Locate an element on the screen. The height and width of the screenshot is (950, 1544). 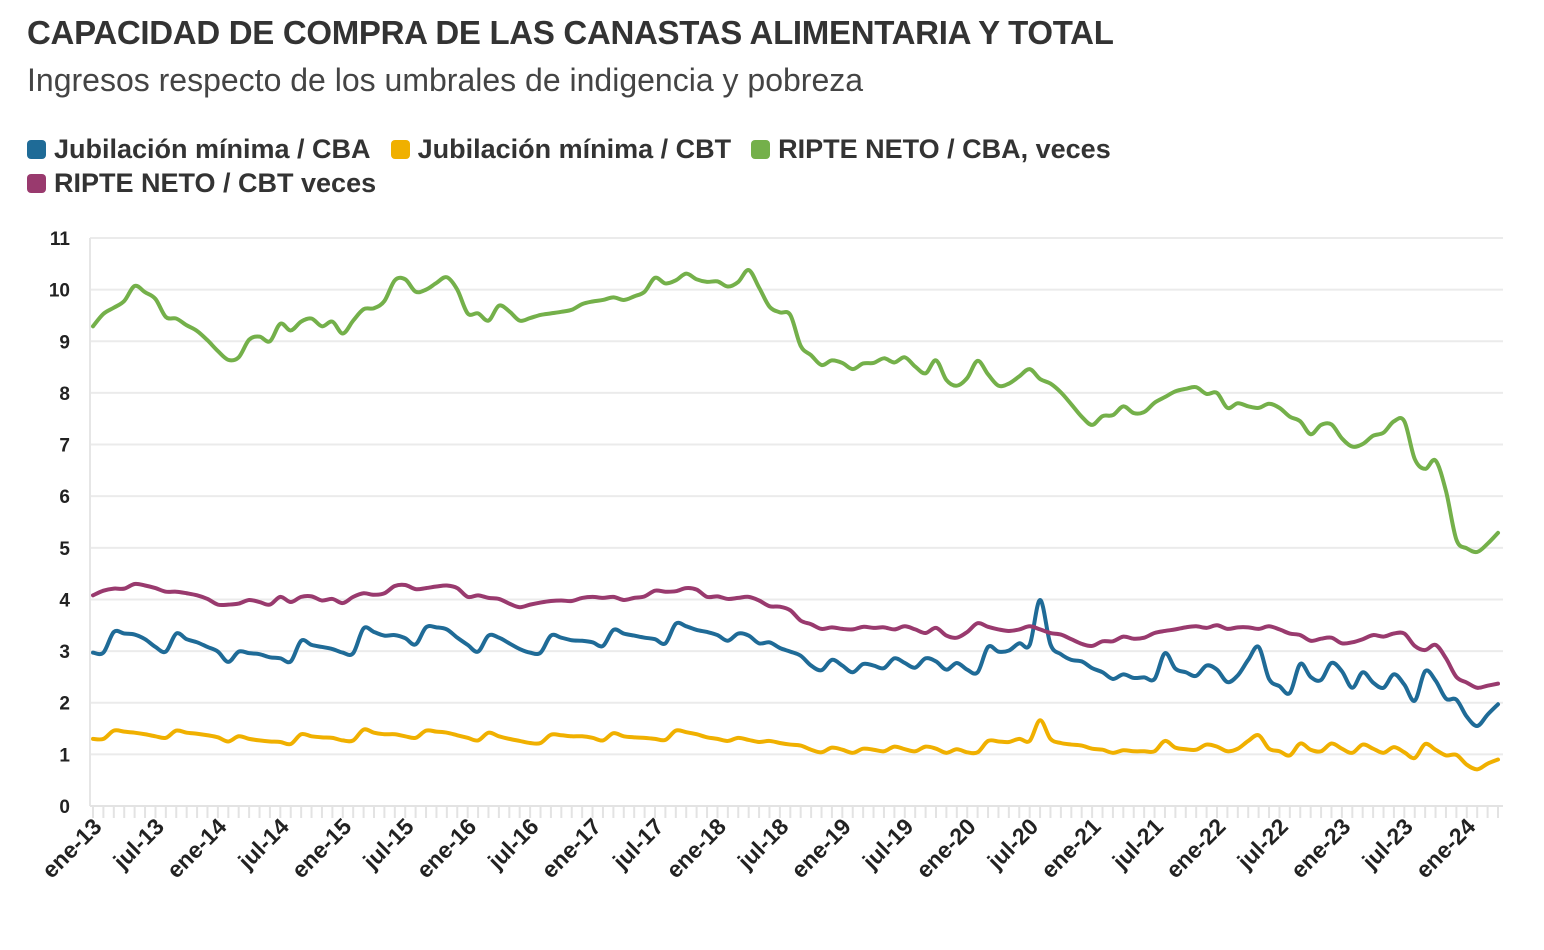
x-tick-label: ene-17 is located at coordinates (571, 848).